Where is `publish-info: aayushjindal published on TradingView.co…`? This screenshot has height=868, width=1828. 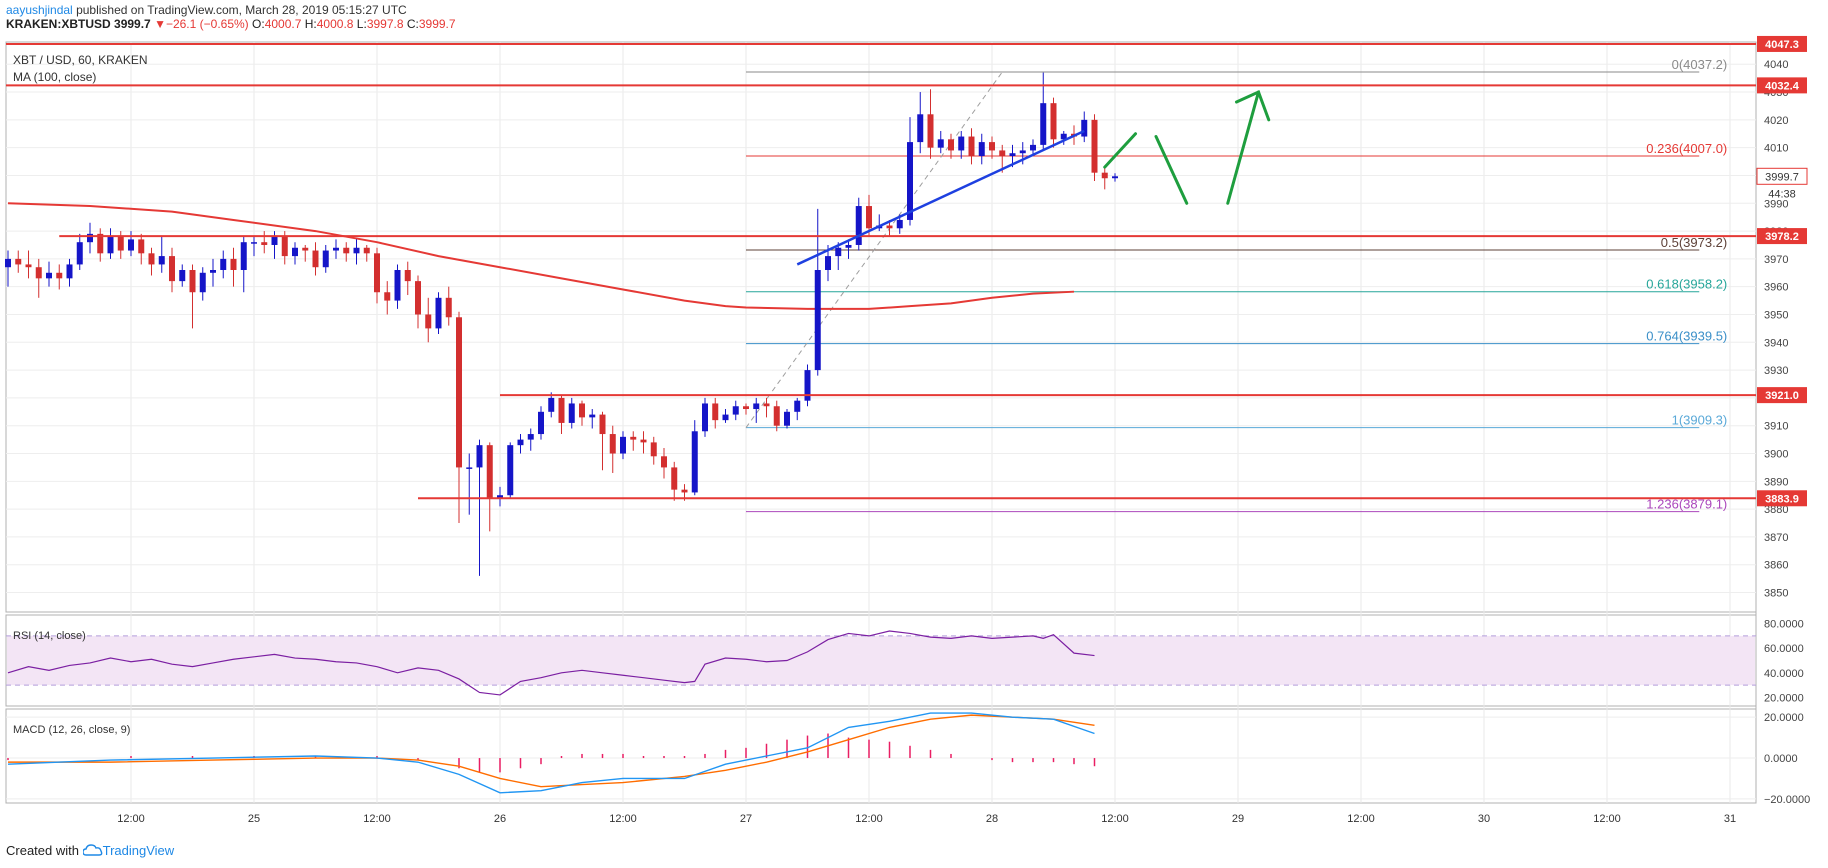 publish-info: aayushjindal published on TradingView.co… is located at coordinates (231, 10).